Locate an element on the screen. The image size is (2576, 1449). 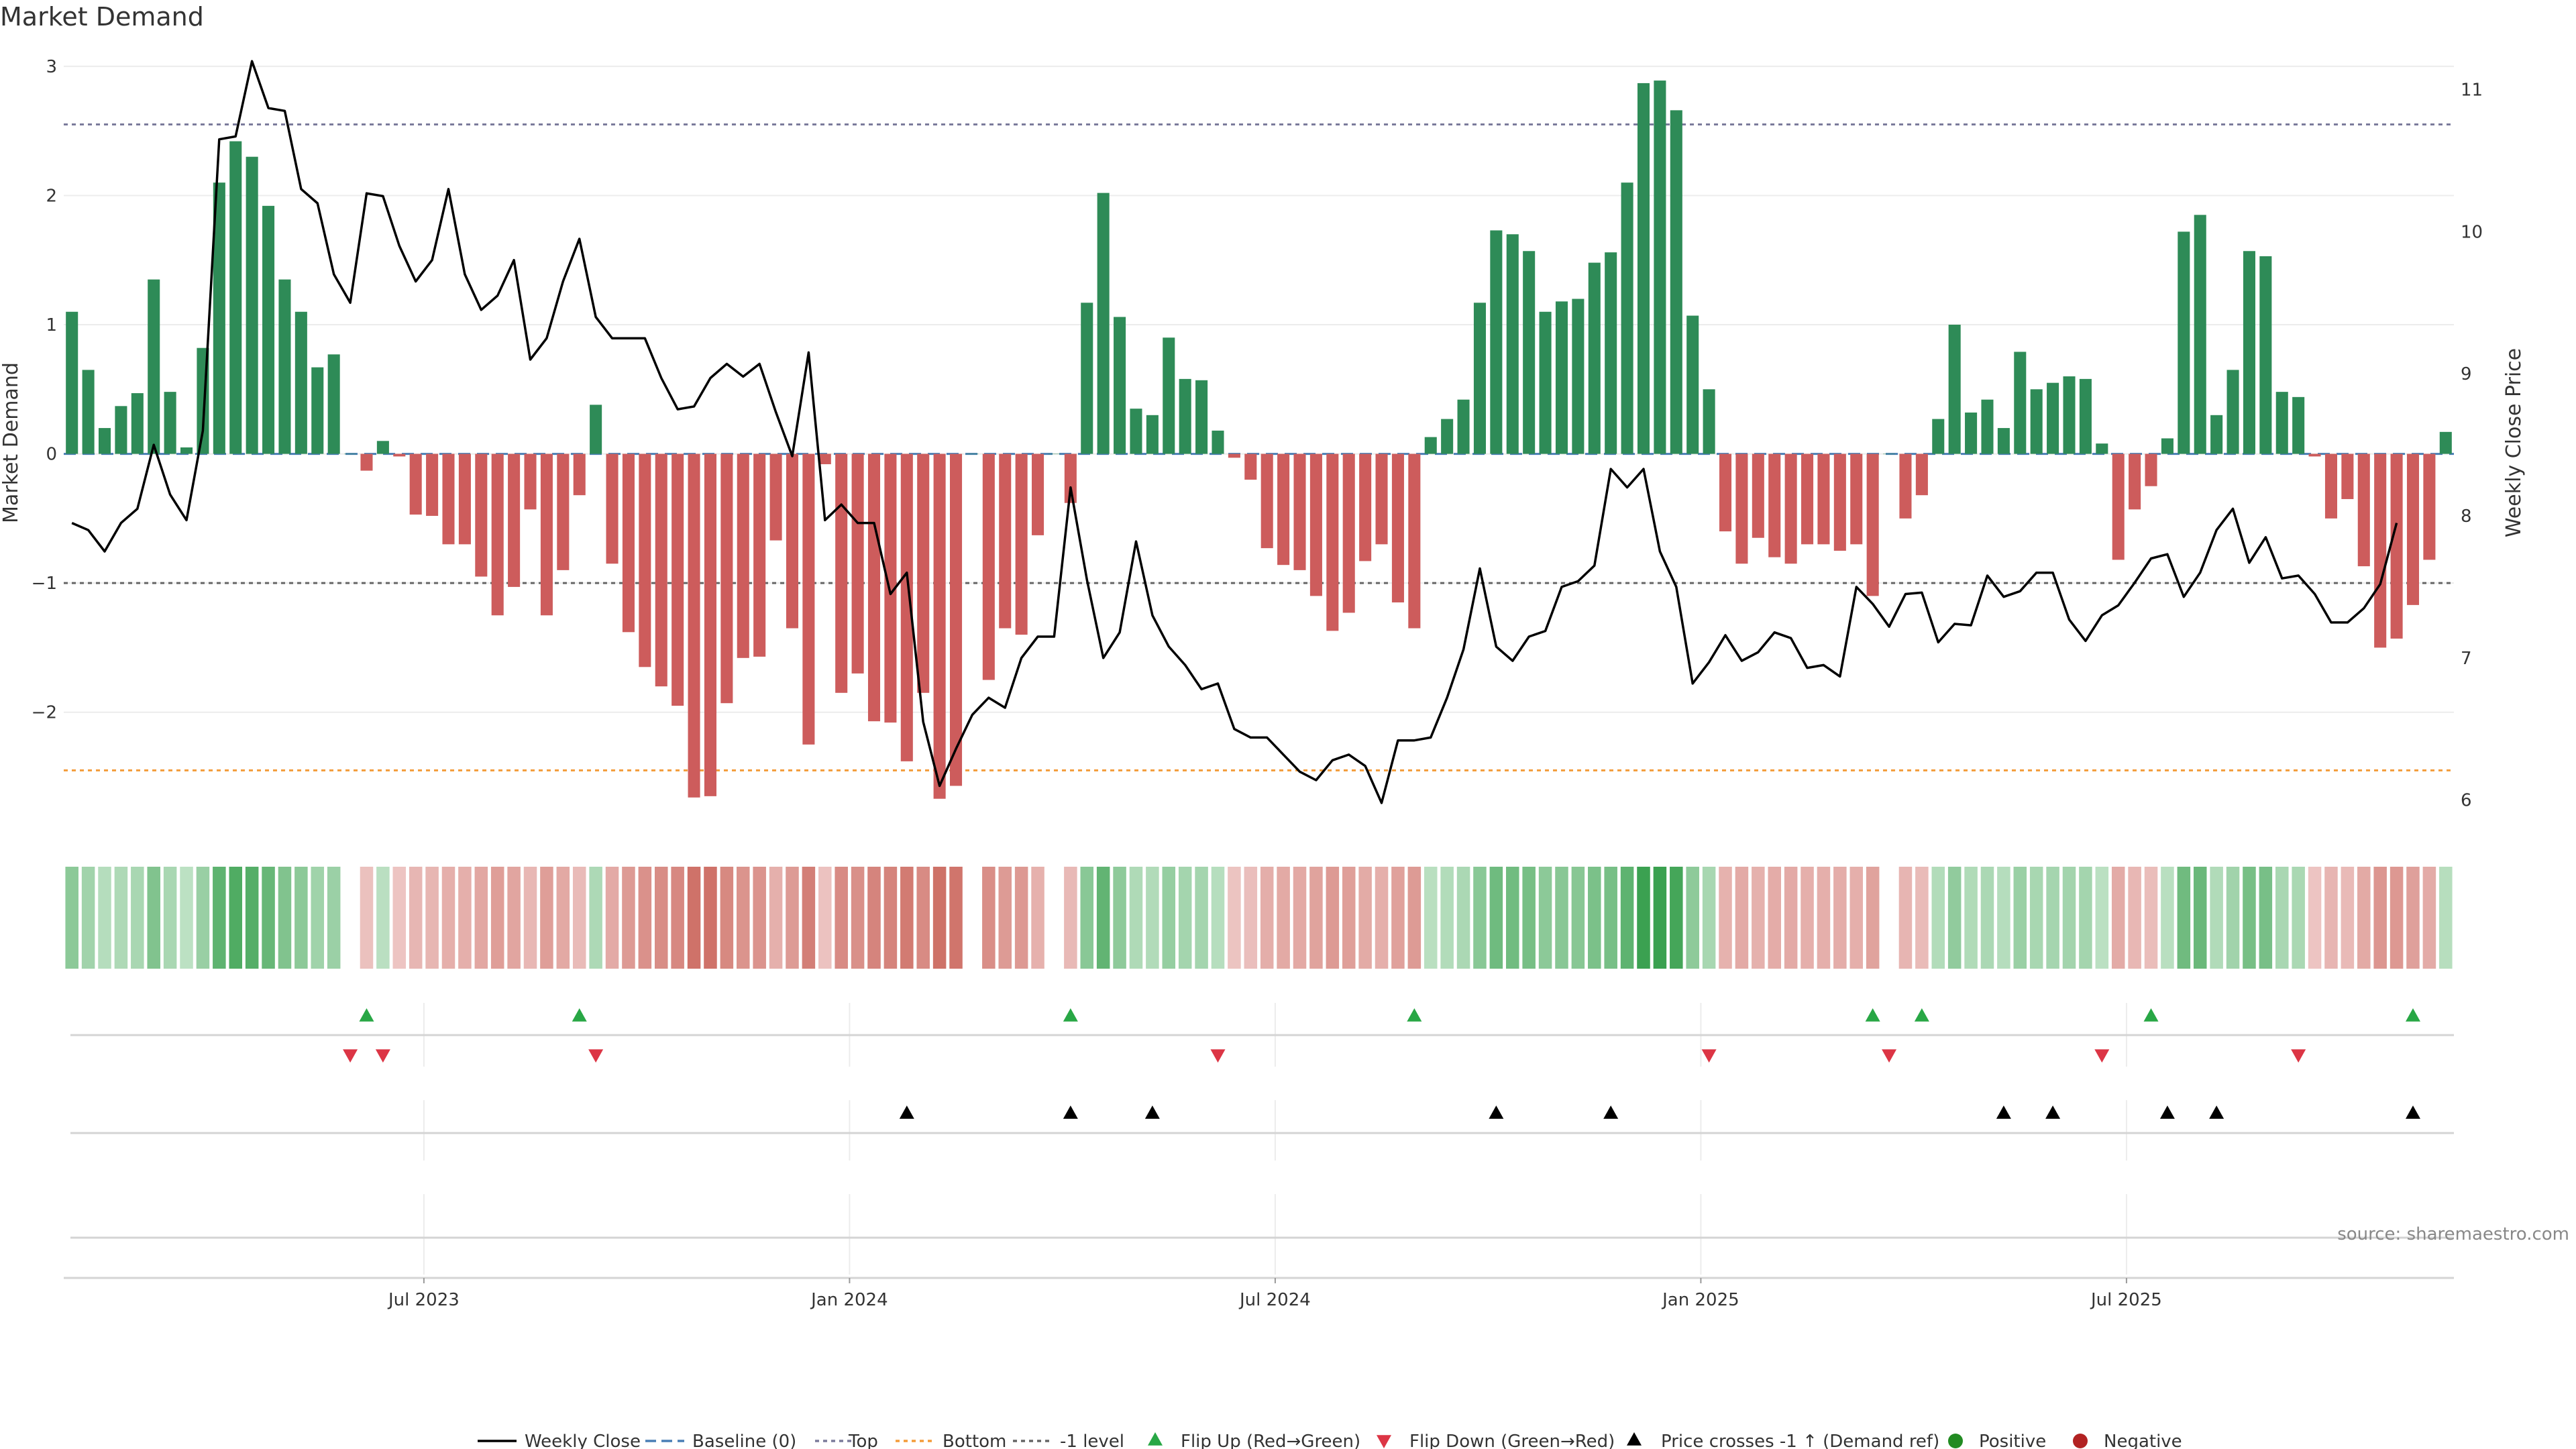
legend-label: Positive is located at coordinates (2012, 1440).